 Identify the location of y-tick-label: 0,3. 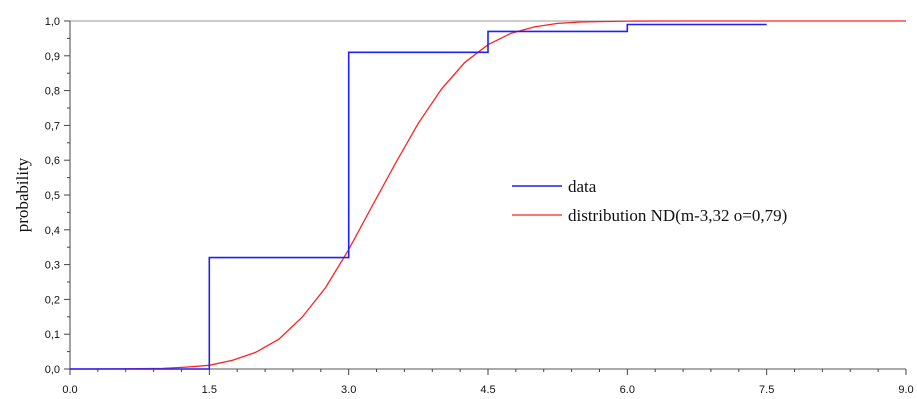
(52, 266).